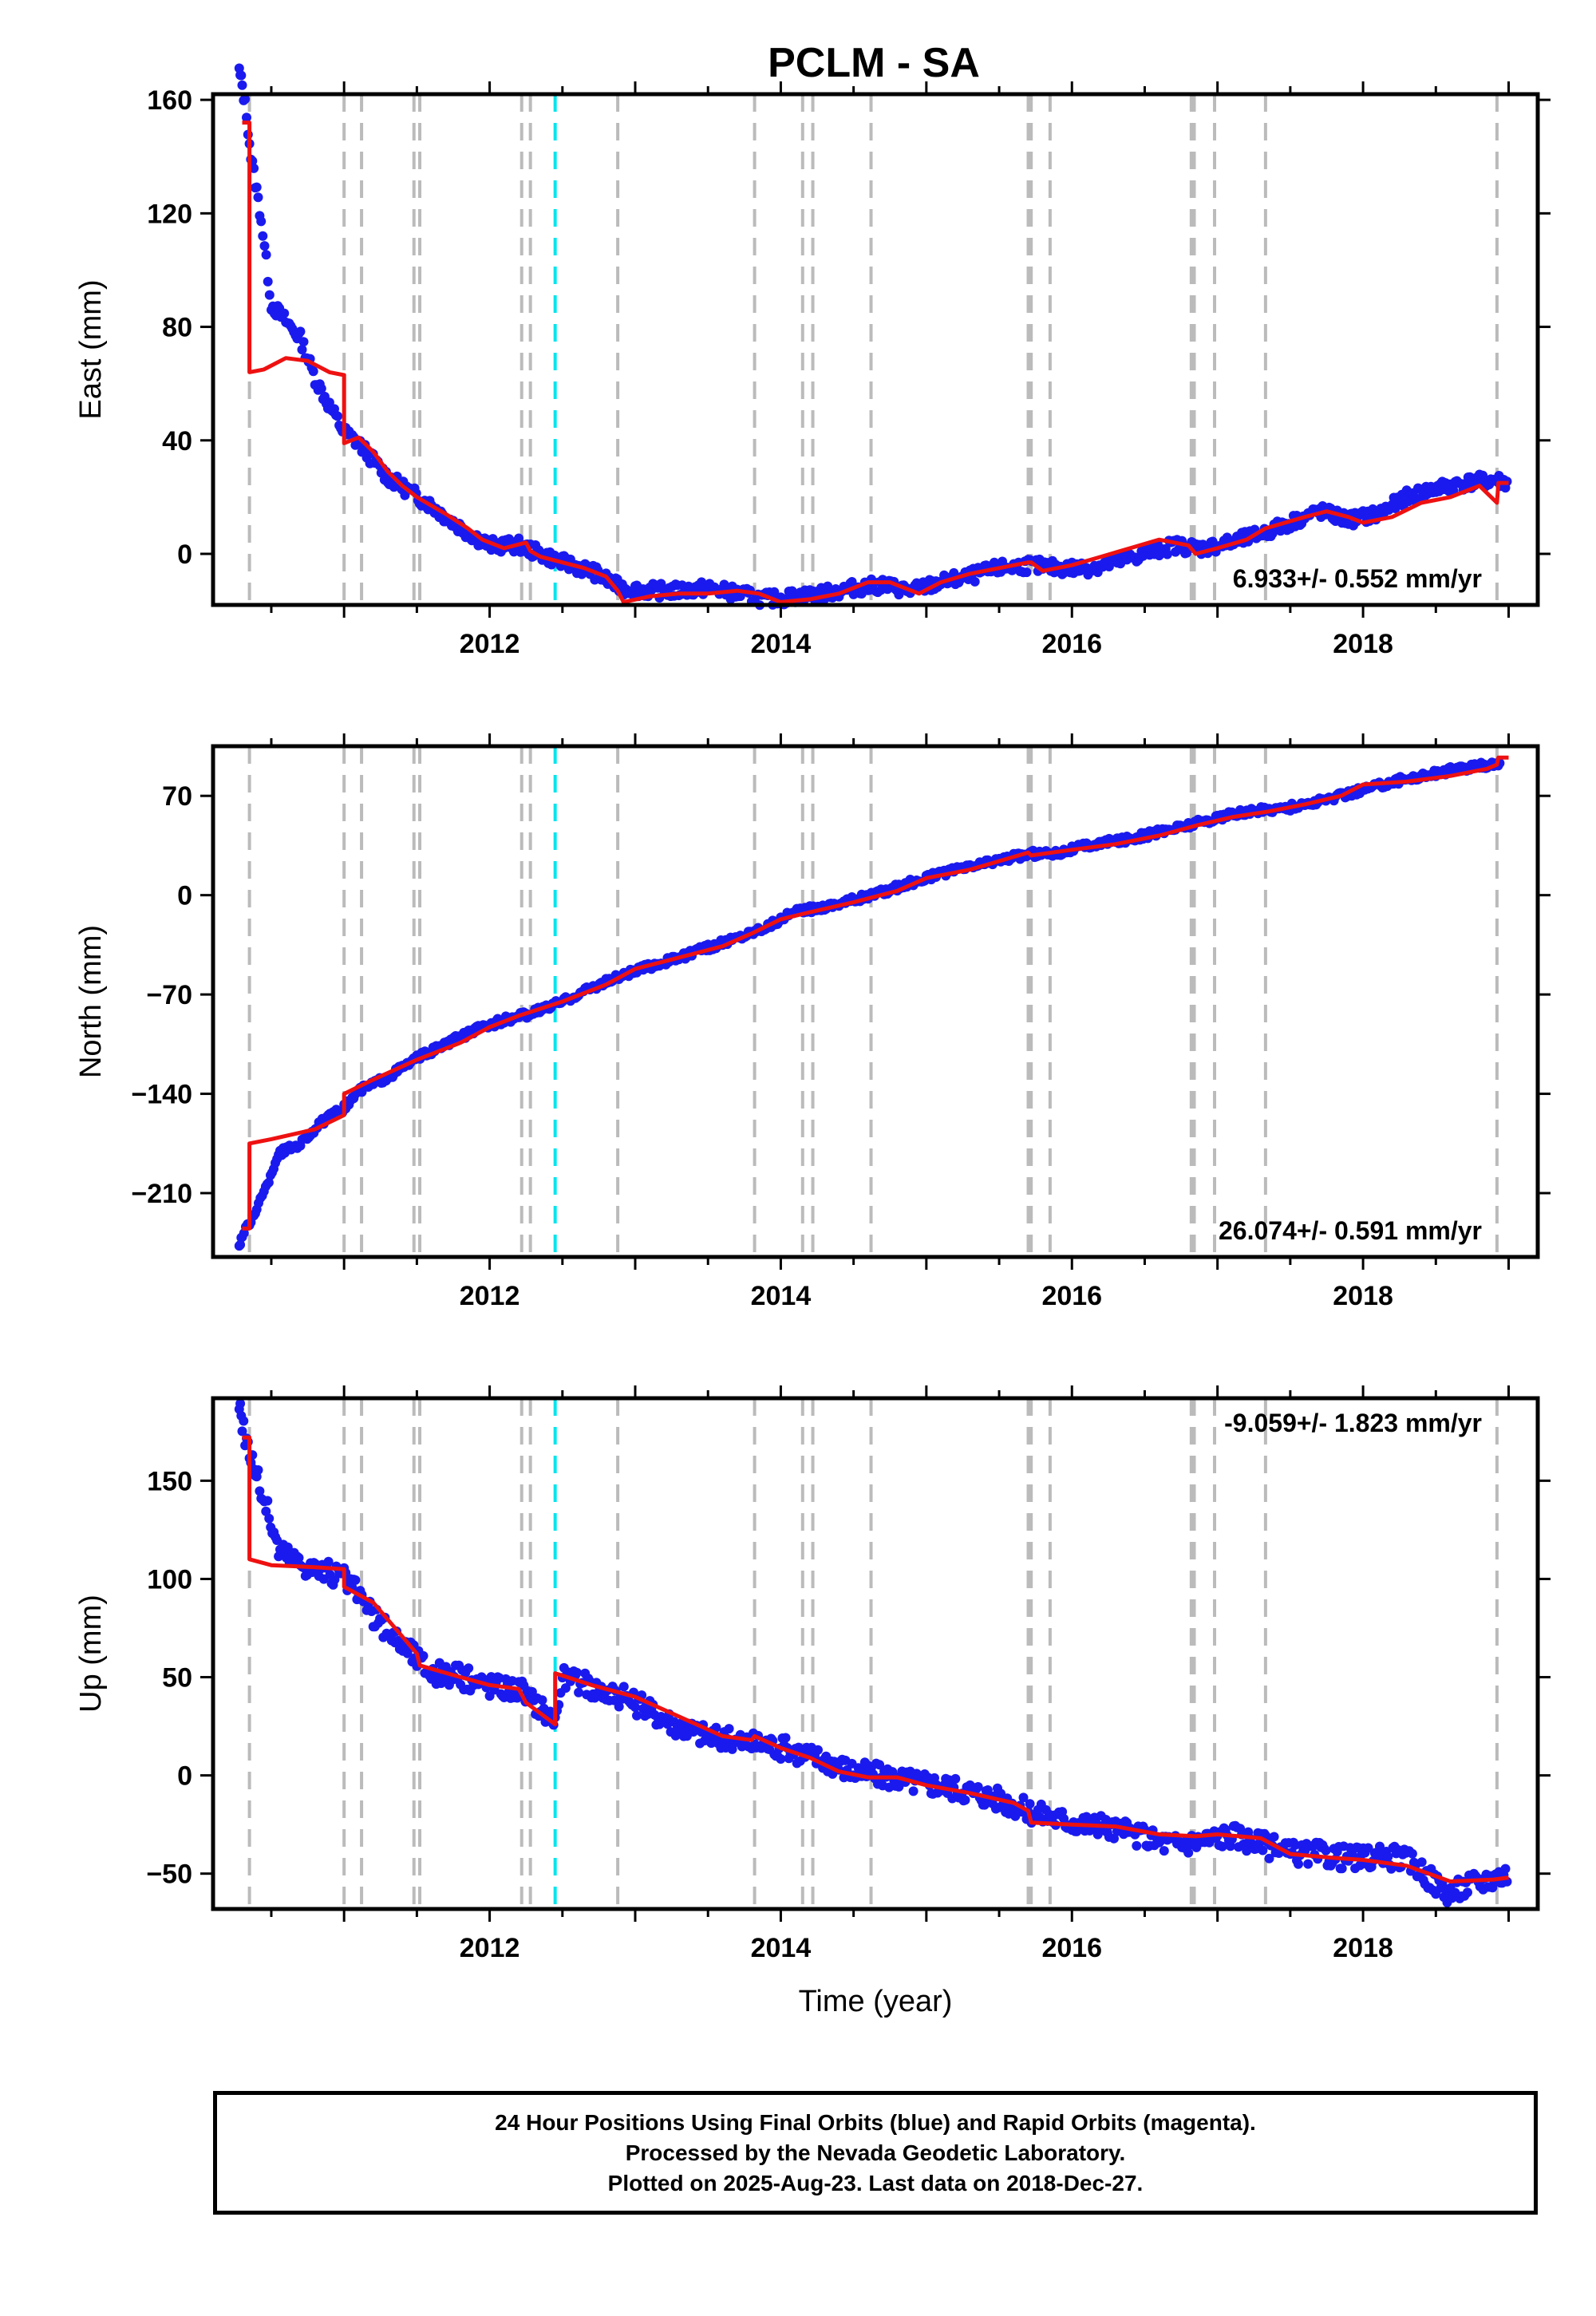 This screenshot has width=1596, height=2316. Describe the element at coordinates (1363, 644) in the screenshot. I see `x-tick-label: 2018` at that location.